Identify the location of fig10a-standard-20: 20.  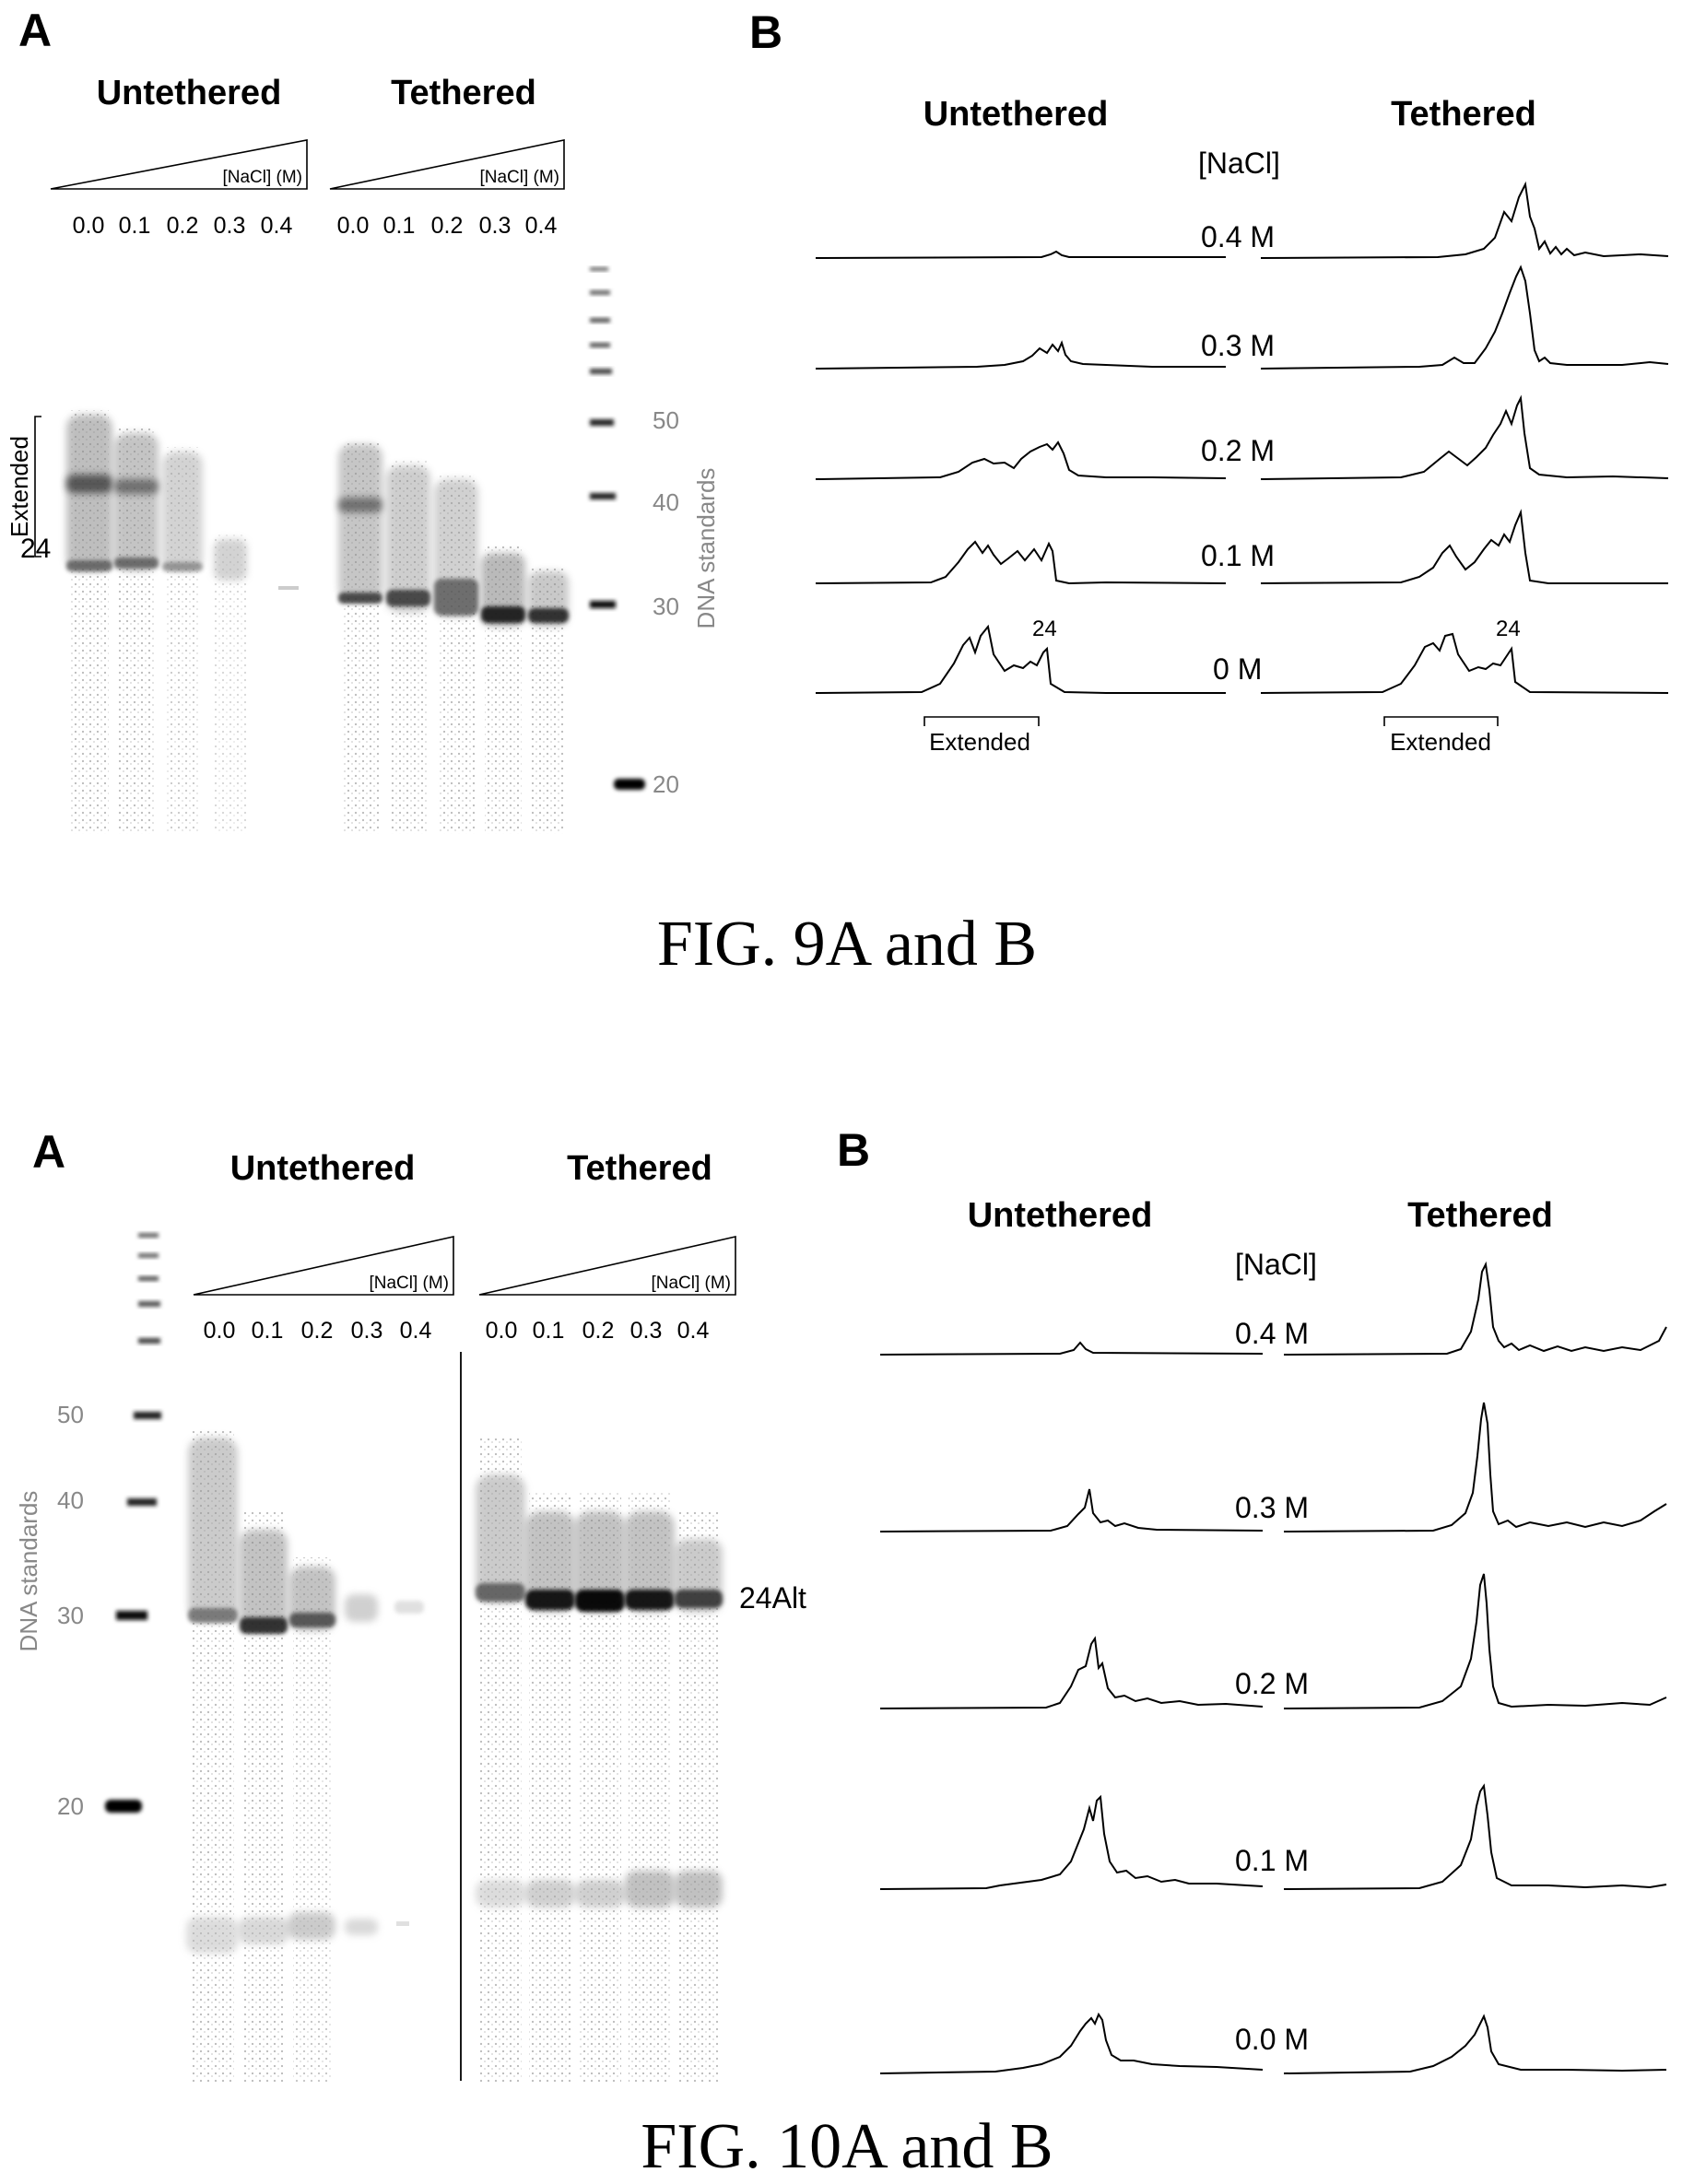
(70, 1806).